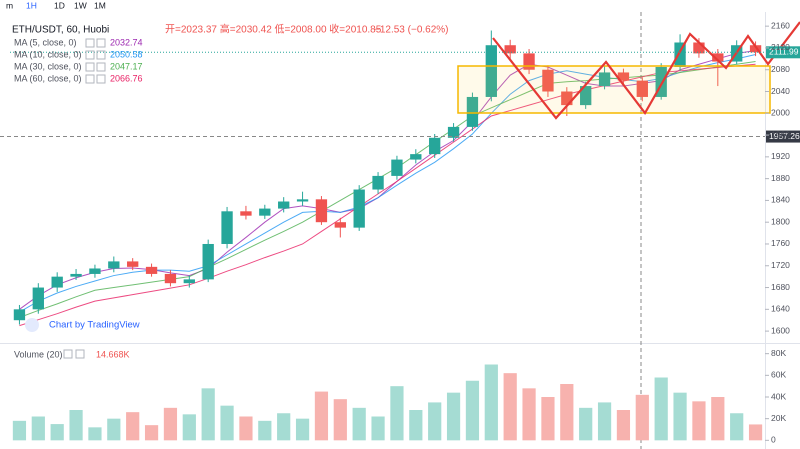 The height and width of the screenshot is (449, 800). Describe the element at coordinates (778, 375) in the screenshot. I see `y2-tick-label: 60K` at that location.